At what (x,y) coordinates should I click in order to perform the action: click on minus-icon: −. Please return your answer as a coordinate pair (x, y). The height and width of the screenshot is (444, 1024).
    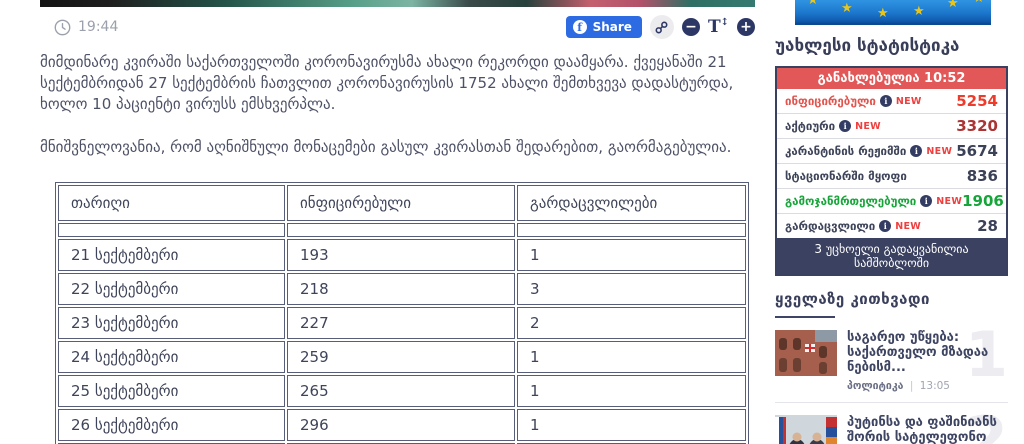
    Looking at the image, I should click on (691, 27).